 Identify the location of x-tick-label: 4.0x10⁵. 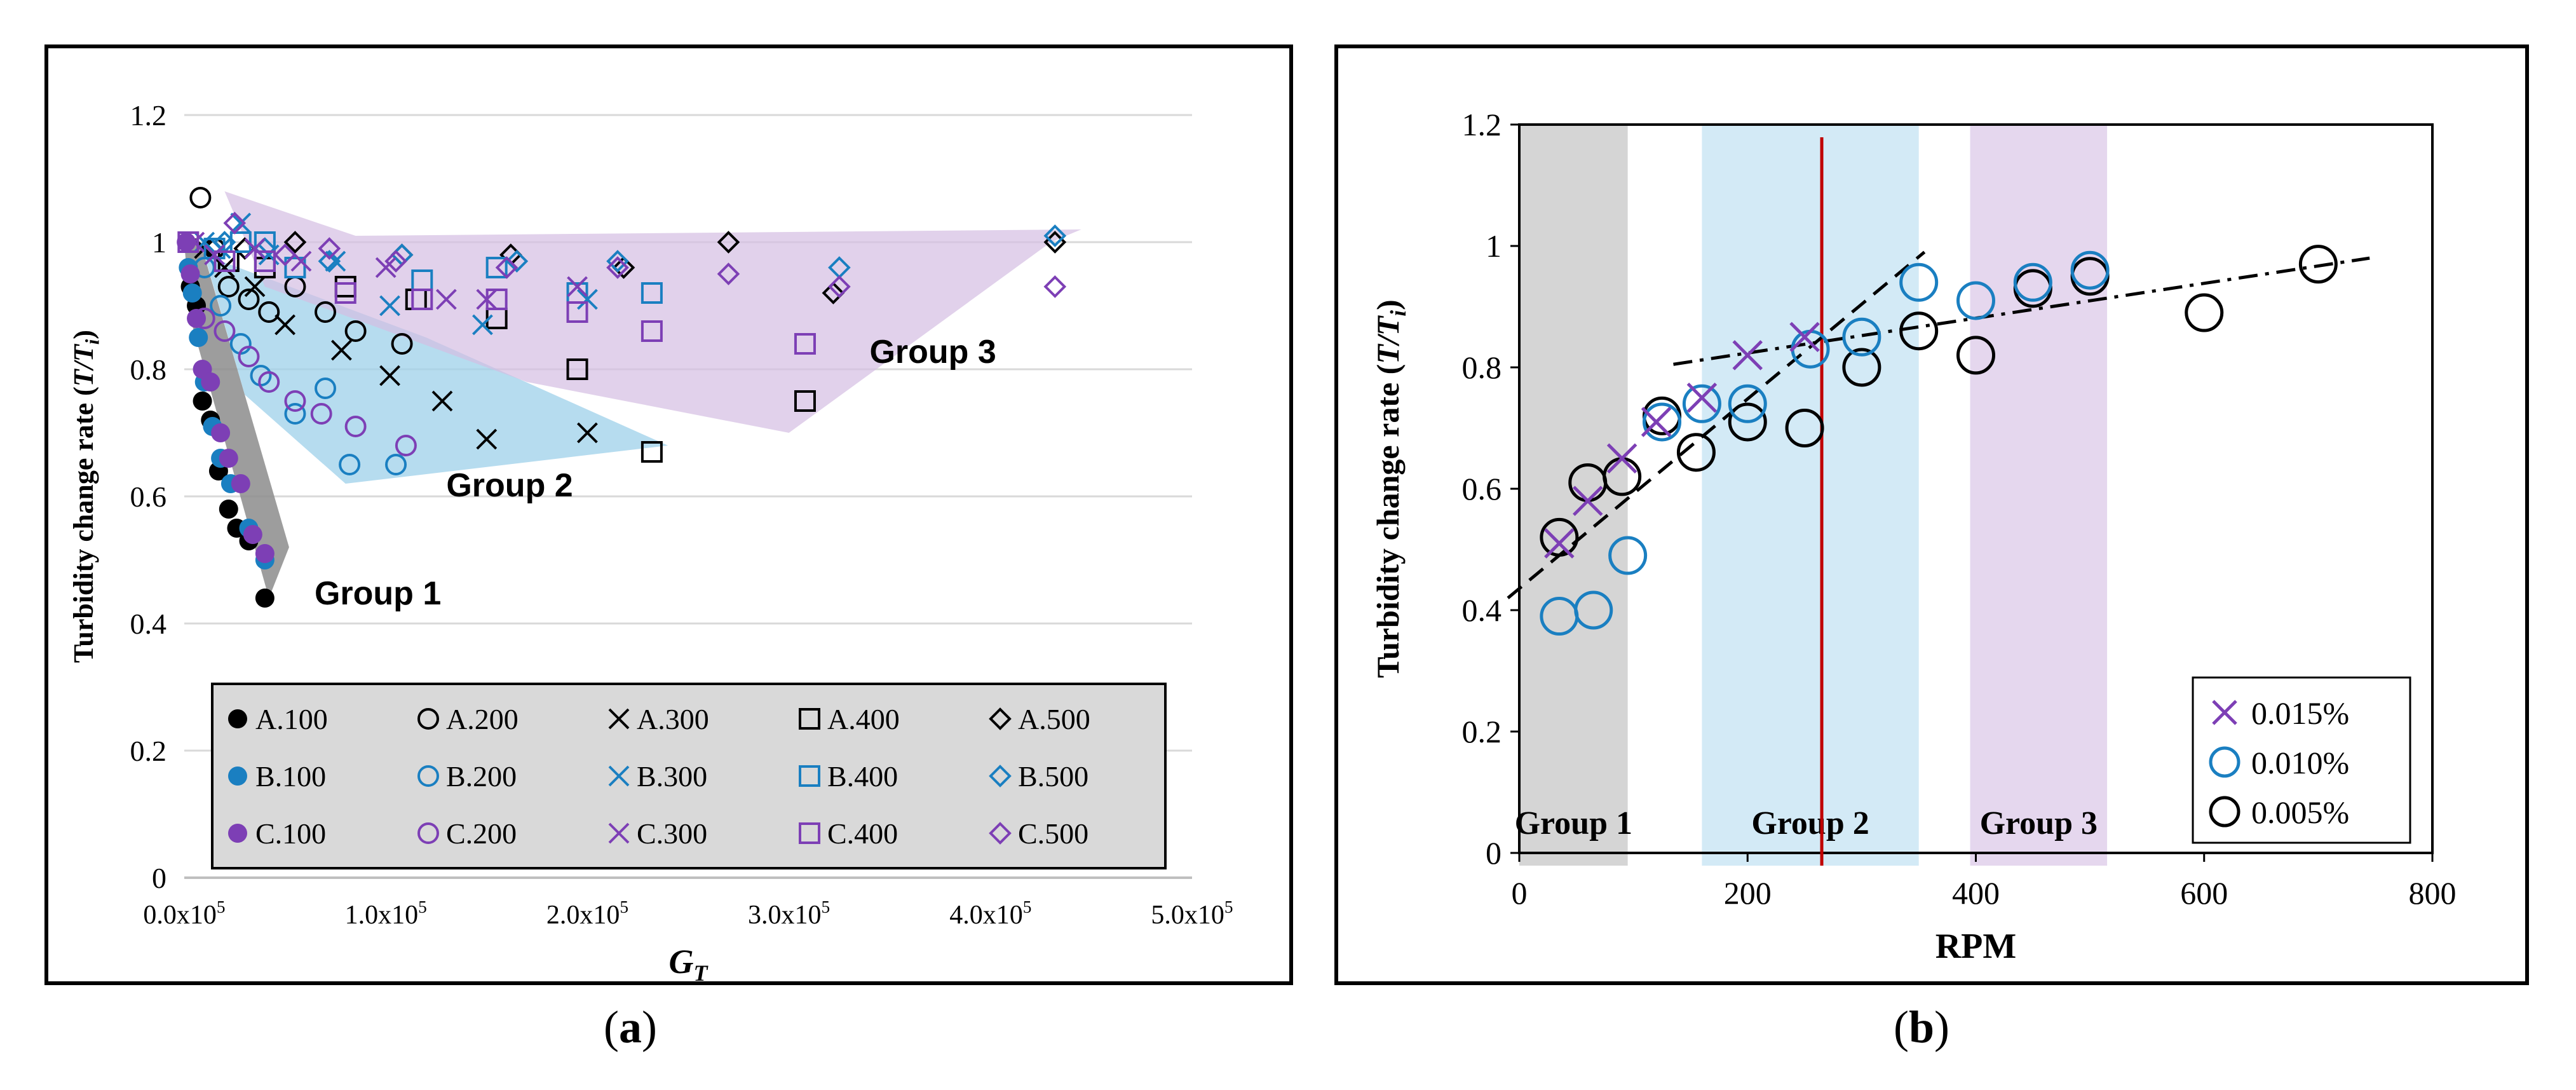
(990, 913).